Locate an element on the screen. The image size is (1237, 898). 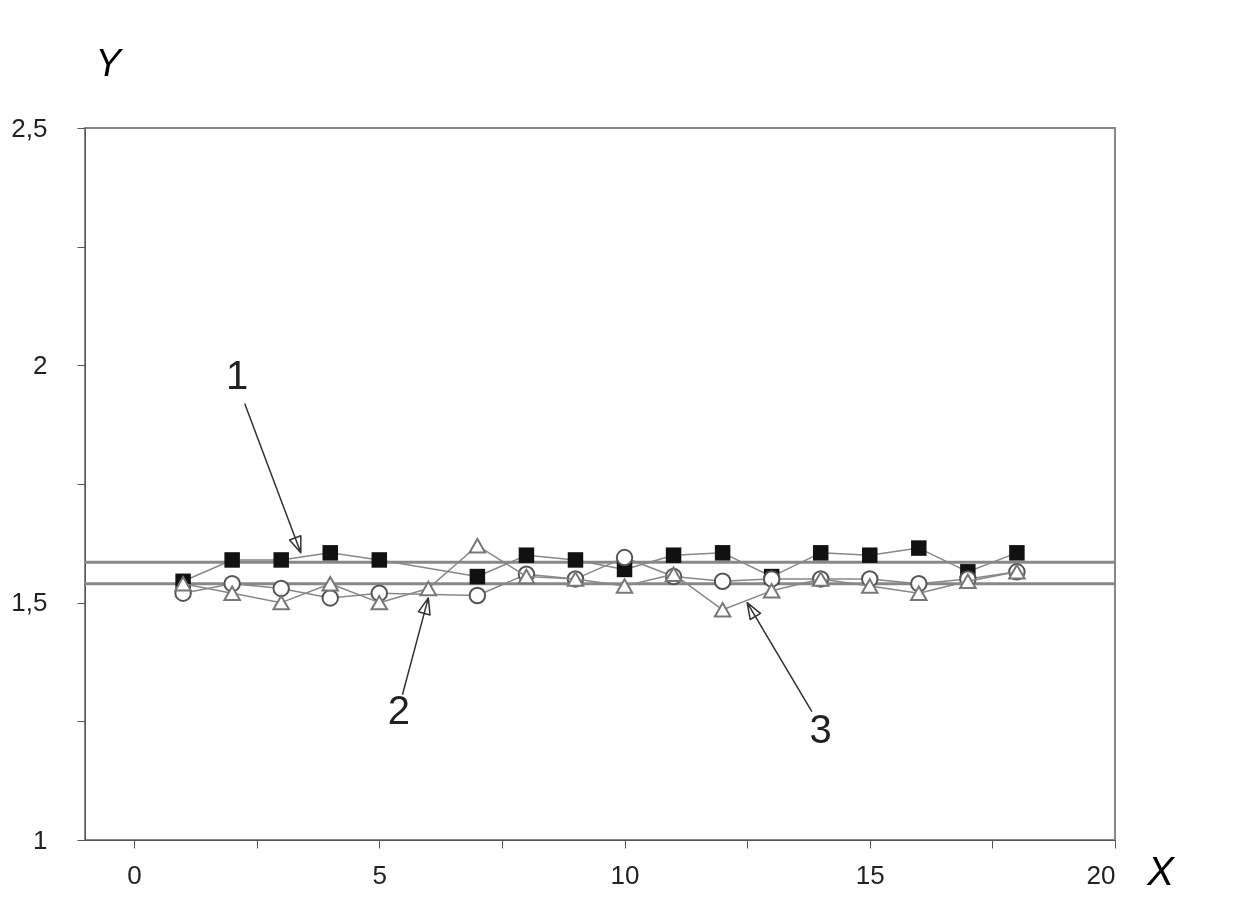
y-tick-label: 1,5 is located at coordinates (29, 602).